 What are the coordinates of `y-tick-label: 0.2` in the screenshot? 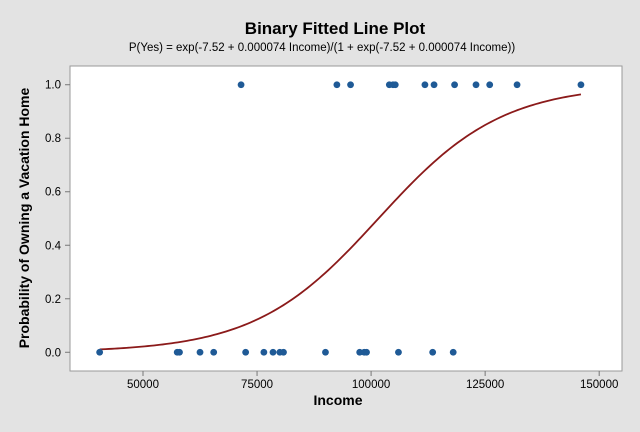 It's located at (53, 300).